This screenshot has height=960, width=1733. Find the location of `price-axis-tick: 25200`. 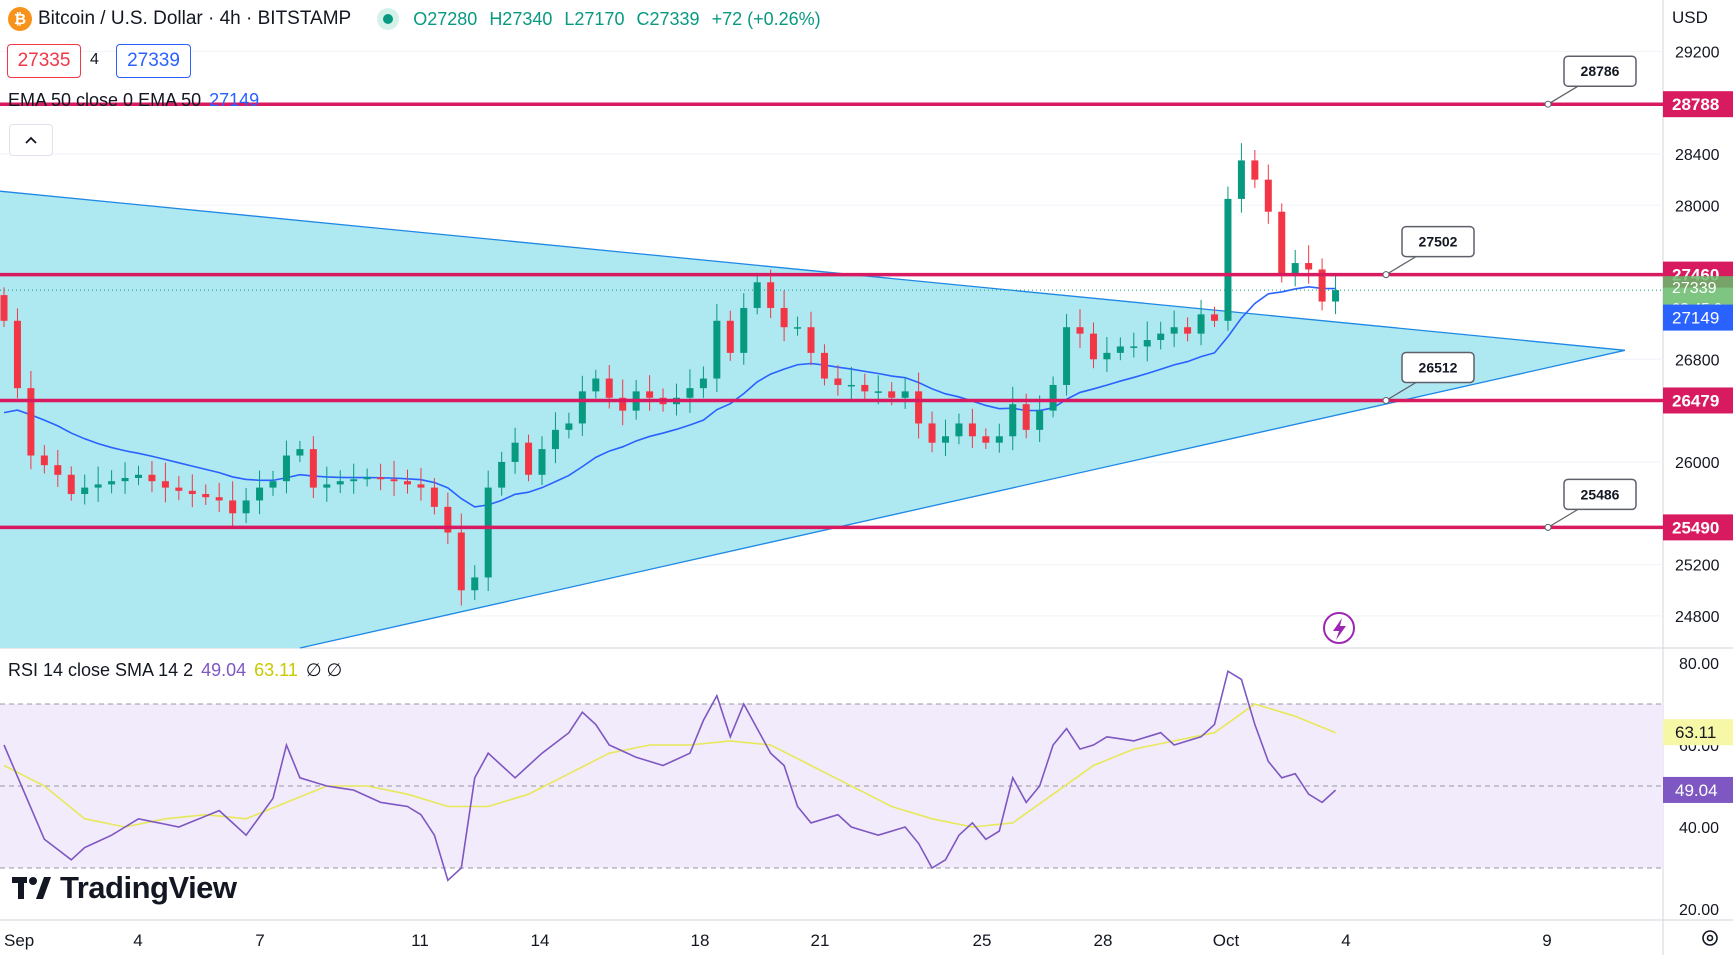

price-axis-tick: 25200 is located at coordinates (1697, 566).